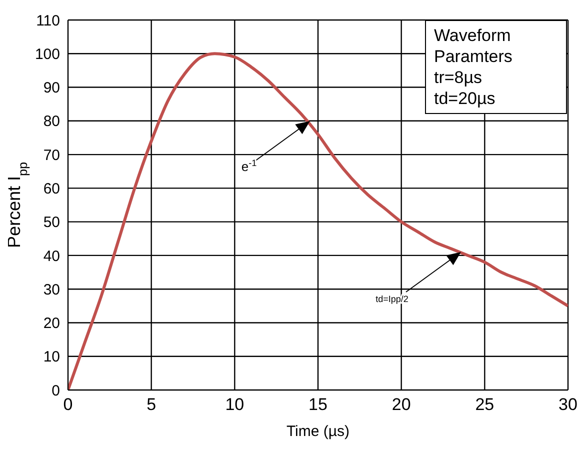  What do you see at coordinates (51, 357) in the screenshot?
I see `y-tick-label: 10` at bounding box center [51, 357].